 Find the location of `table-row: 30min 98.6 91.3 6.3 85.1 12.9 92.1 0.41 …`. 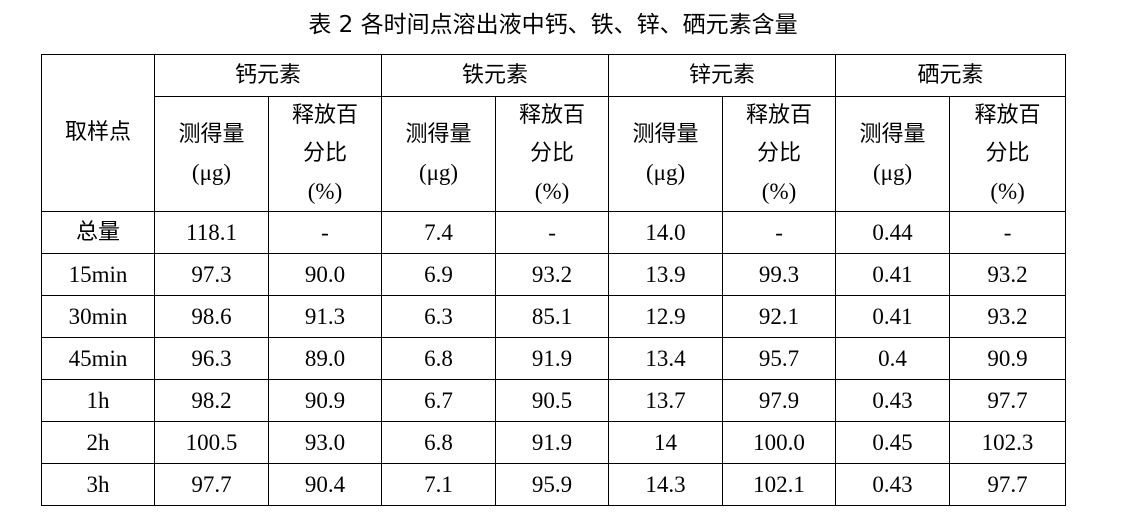

table-row: 30min 98.6 91.3 6.3 85.1 12.9 92.1 0.41 … is located at coordinates (554, 316).